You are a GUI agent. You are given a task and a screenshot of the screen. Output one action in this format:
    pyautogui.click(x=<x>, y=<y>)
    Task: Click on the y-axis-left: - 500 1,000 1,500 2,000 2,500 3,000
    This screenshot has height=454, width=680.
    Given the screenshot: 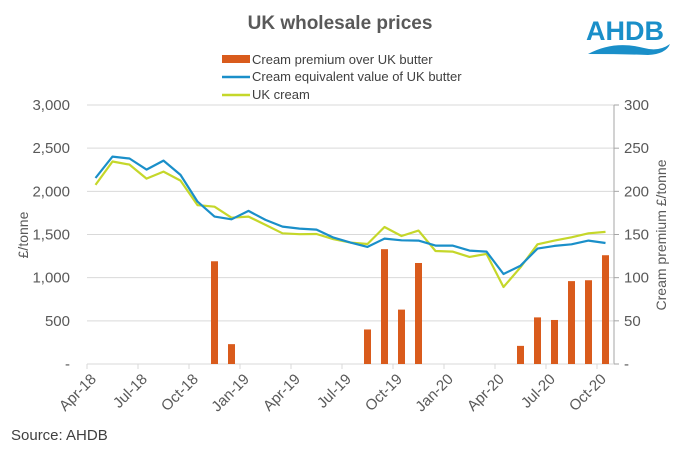 What is the action you would take?
    pyautogui.click(x=51, y=235)
    